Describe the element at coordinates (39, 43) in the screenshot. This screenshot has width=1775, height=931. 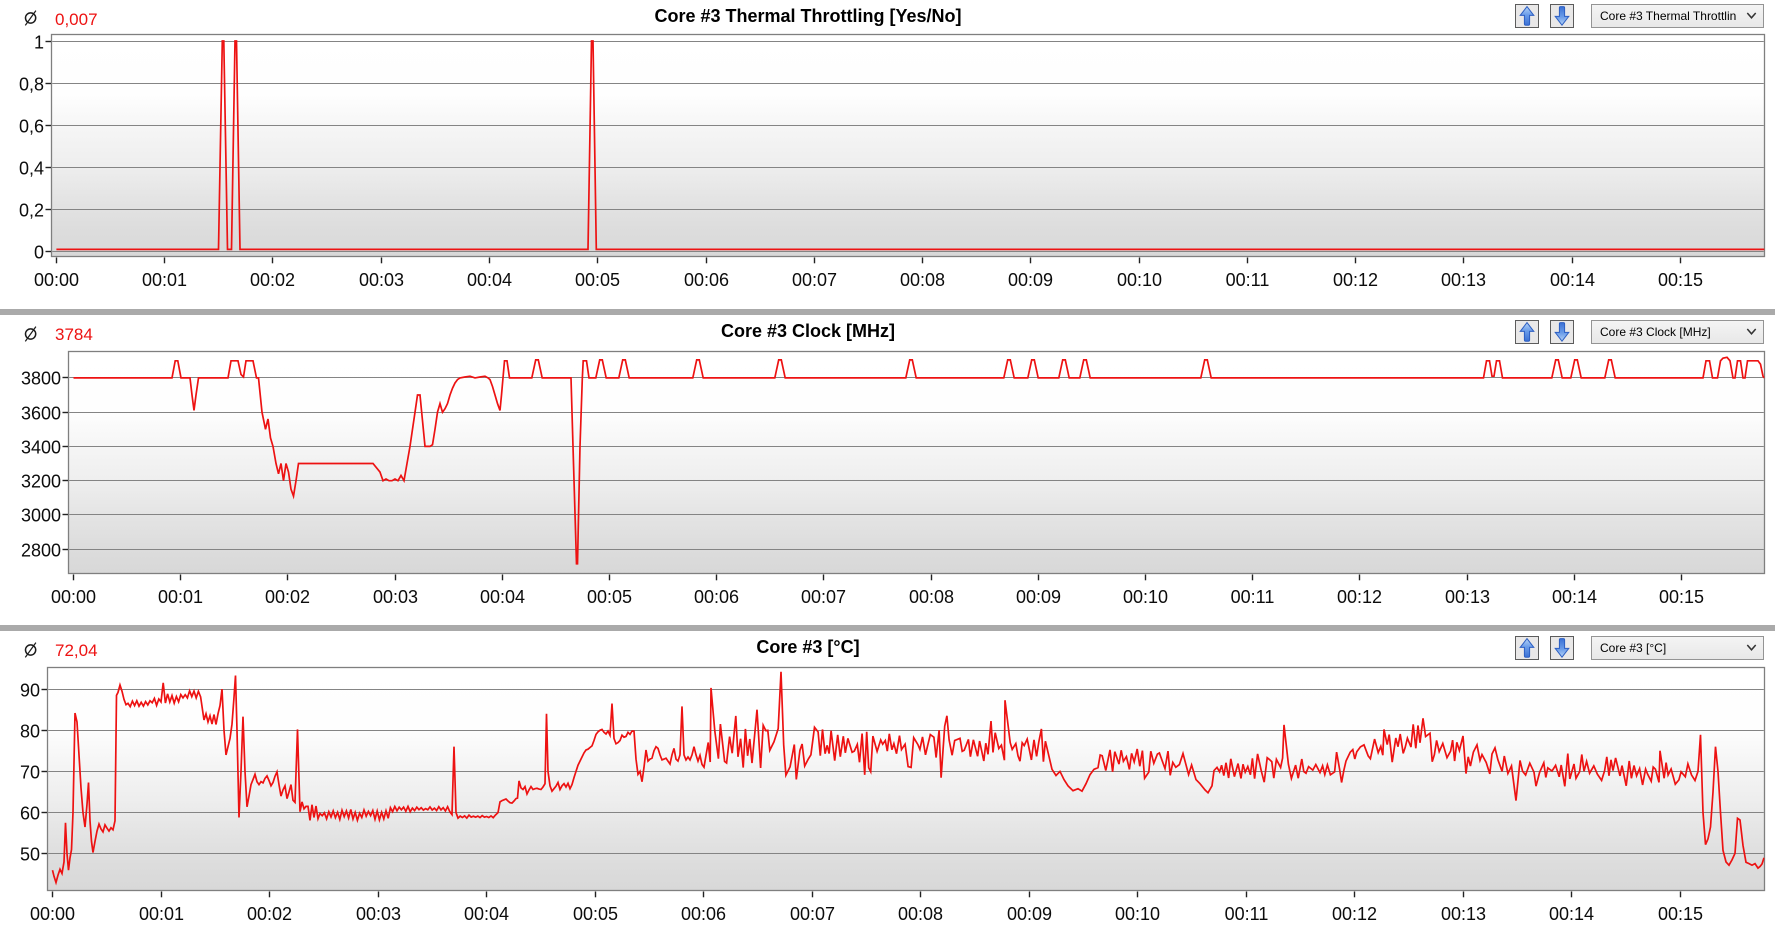
I see `svg-text: 1` at that location.